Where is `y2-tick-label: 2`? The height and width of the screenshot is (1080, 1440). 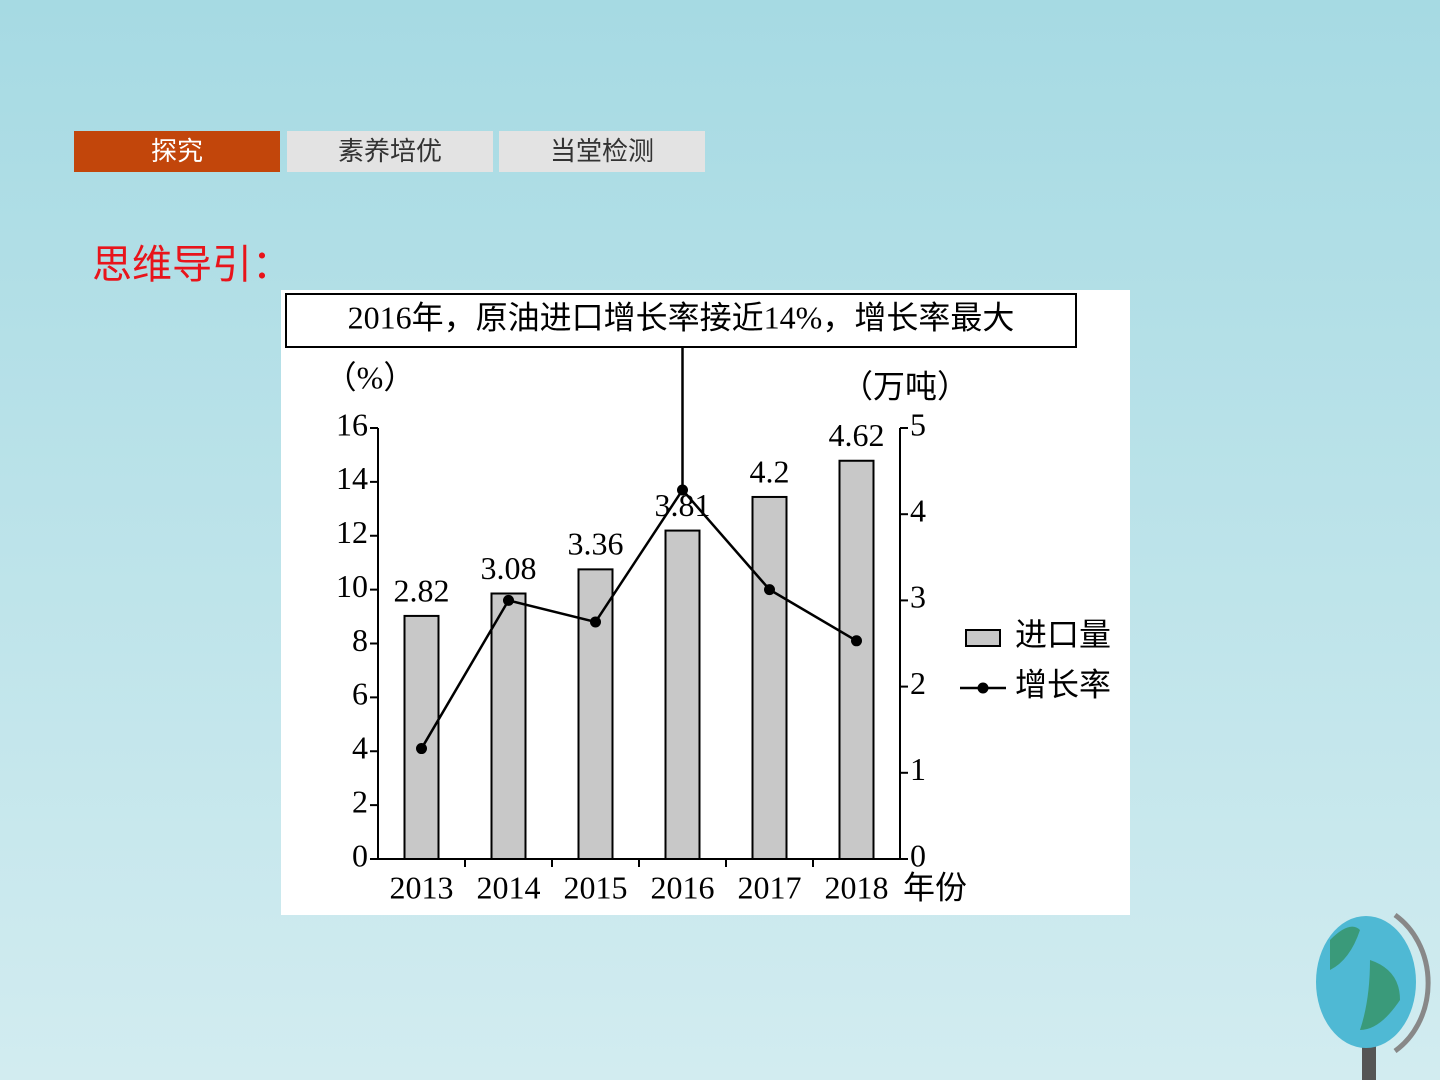 y2-tick-label: 2 is located at coordinates (918, 683).